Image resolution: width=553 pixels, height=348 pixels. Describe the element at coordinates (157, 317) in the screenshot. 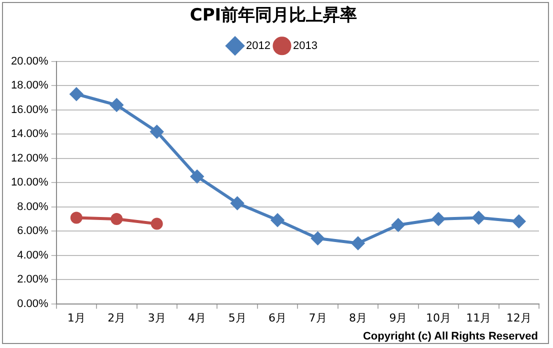

I see `x-tick-label: 3月` at that location.